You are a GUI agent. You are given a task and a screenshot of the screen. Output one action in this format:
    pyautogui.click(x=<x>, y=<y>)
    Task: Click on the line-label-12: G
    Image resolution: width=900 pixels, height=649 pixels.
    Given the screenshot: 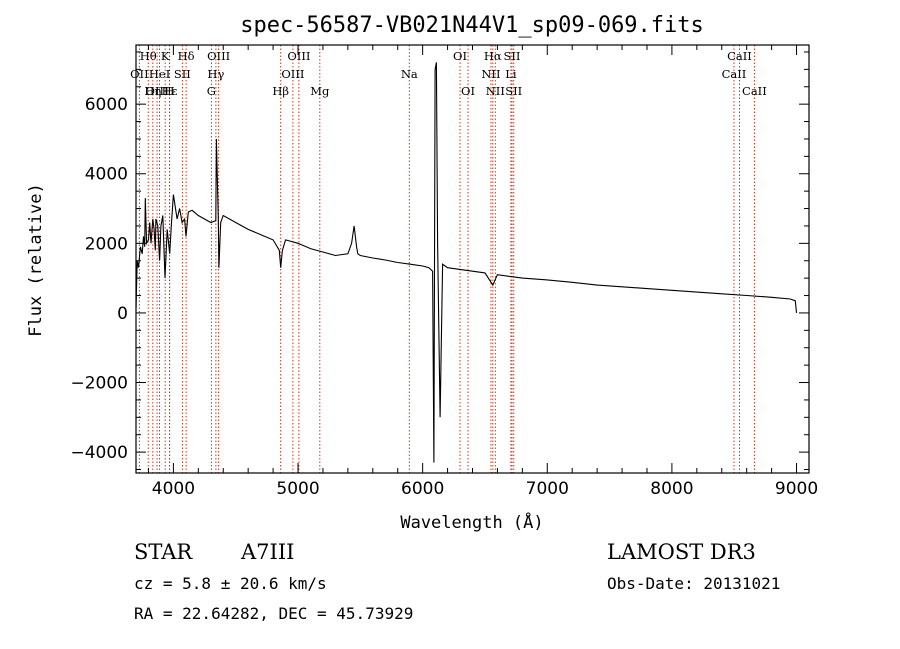 What is the action you would take?
    pyautogui.click(x=211, y=91)
    